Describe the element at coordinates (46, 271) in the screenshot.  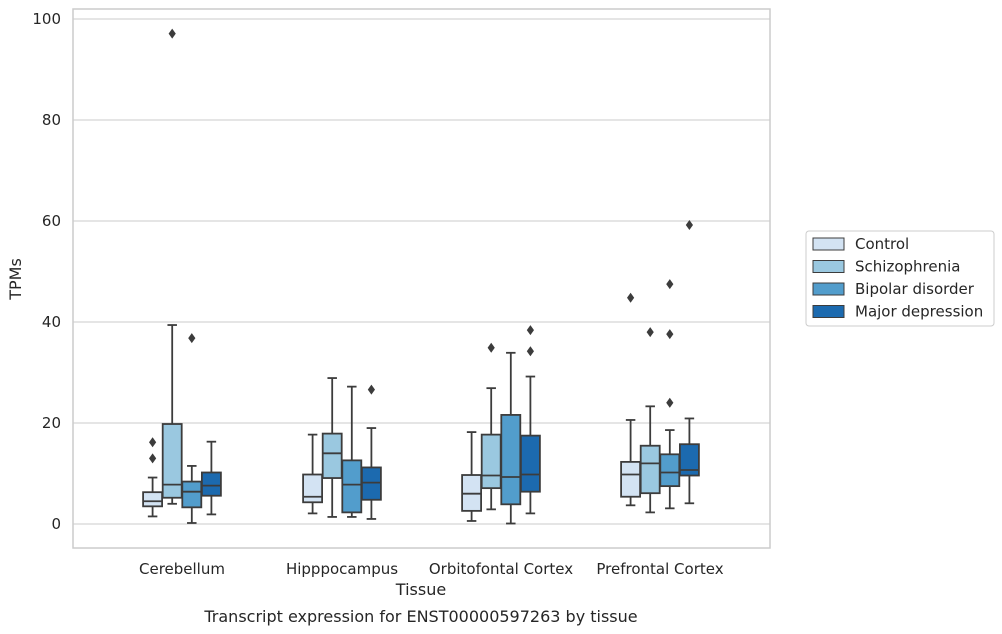
I see `y-tick-labels: 0 20 40 60 80 100` at that location.